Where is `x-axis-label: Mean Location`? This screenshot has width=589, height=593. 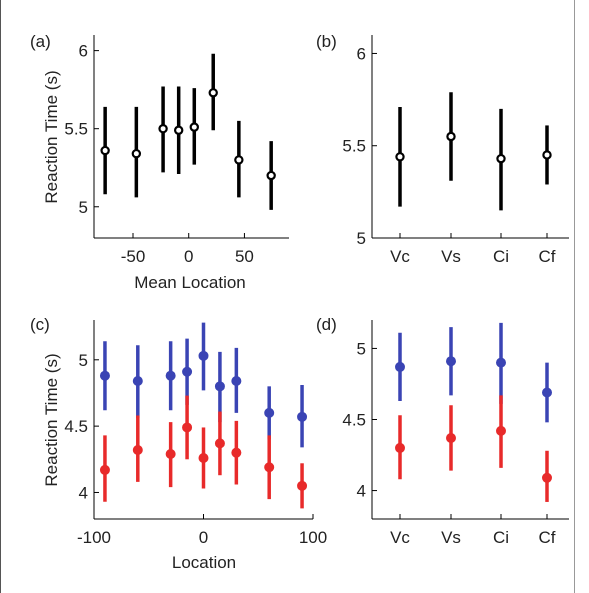 x-axis-label: Mean Location is located at coordinates (190, 282).